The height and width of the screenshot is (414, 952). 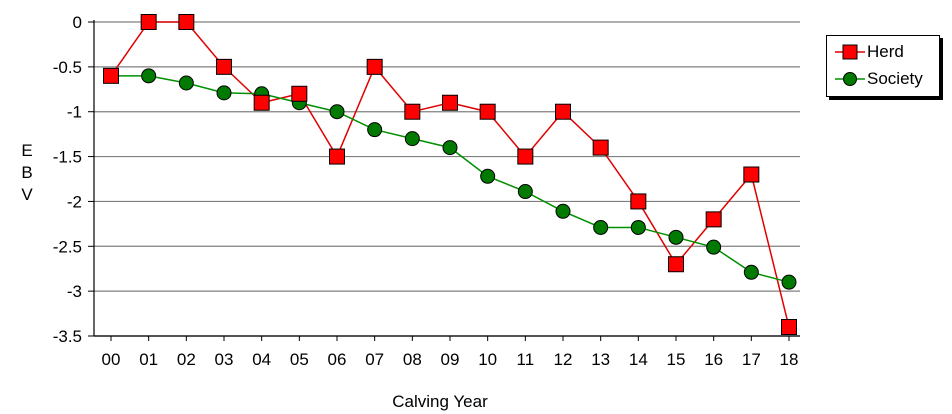 What do you see at coordinates (526, 359) in the screenshot?
I see `x-tick-label: 11` at bounding box center [526, 359].